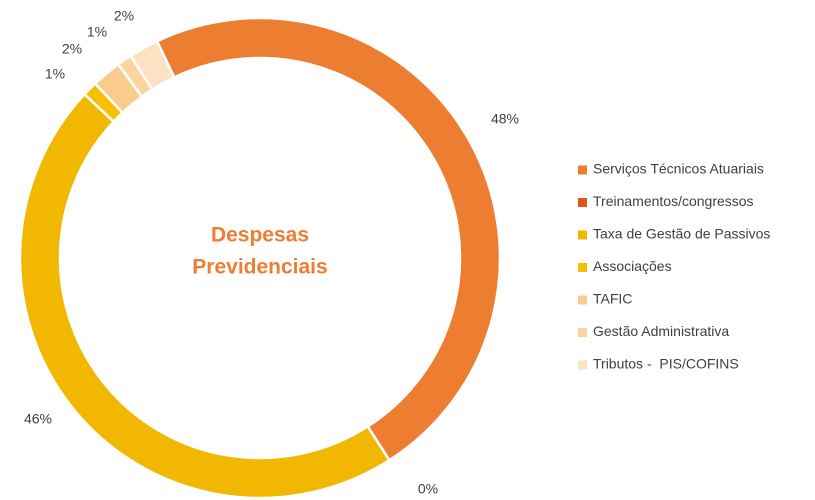  What do you see at coordinates (678, 169) in the screenshot?
I see `legend-label: Serviços Técnicos Atuariais` at bounding box center [678, 169].